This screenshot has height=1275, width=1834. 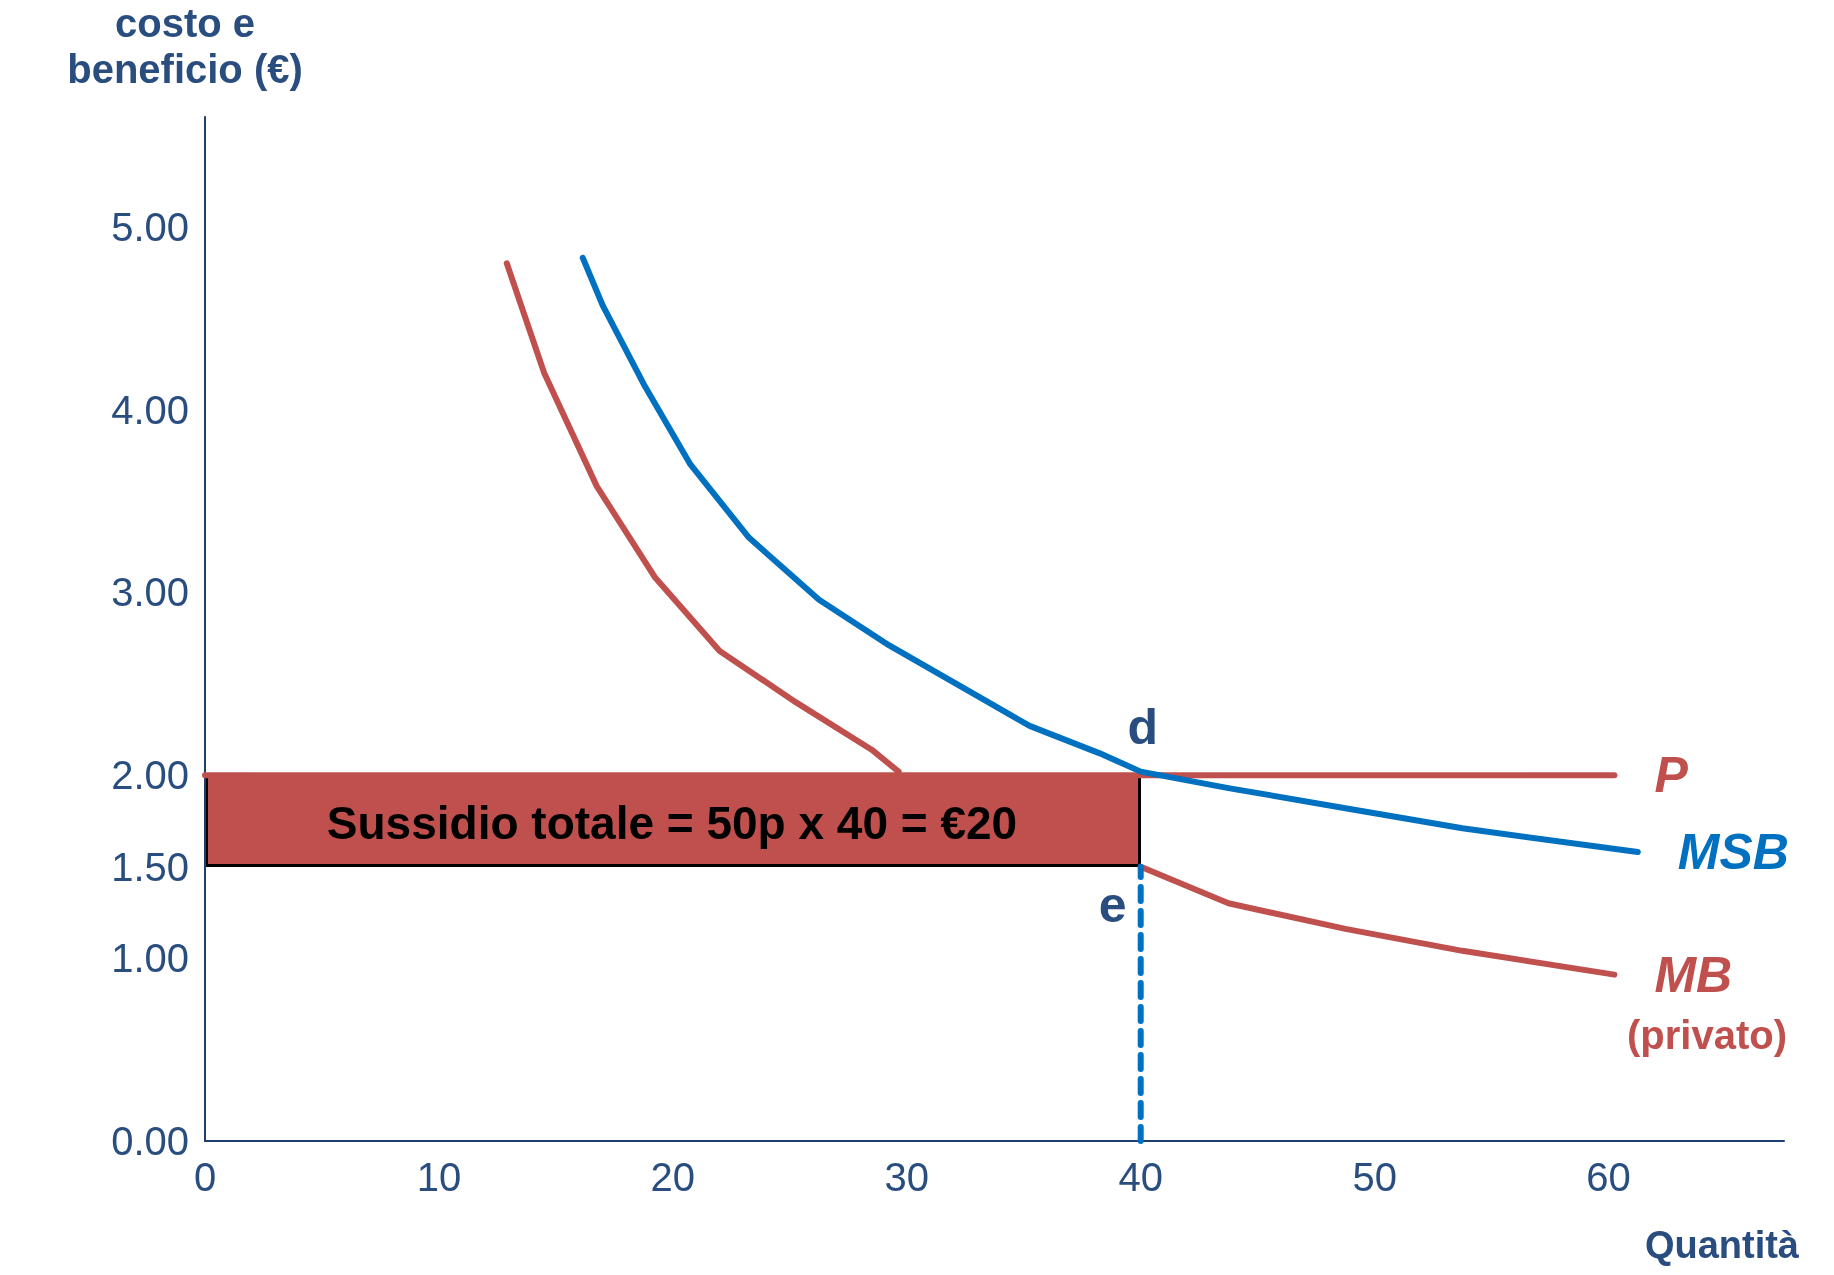 What do you see at coordinates (185, 46) in the screenshot?
I see `y-axis-title: costo e beneficio (€)` at bounding box center [185, 46].